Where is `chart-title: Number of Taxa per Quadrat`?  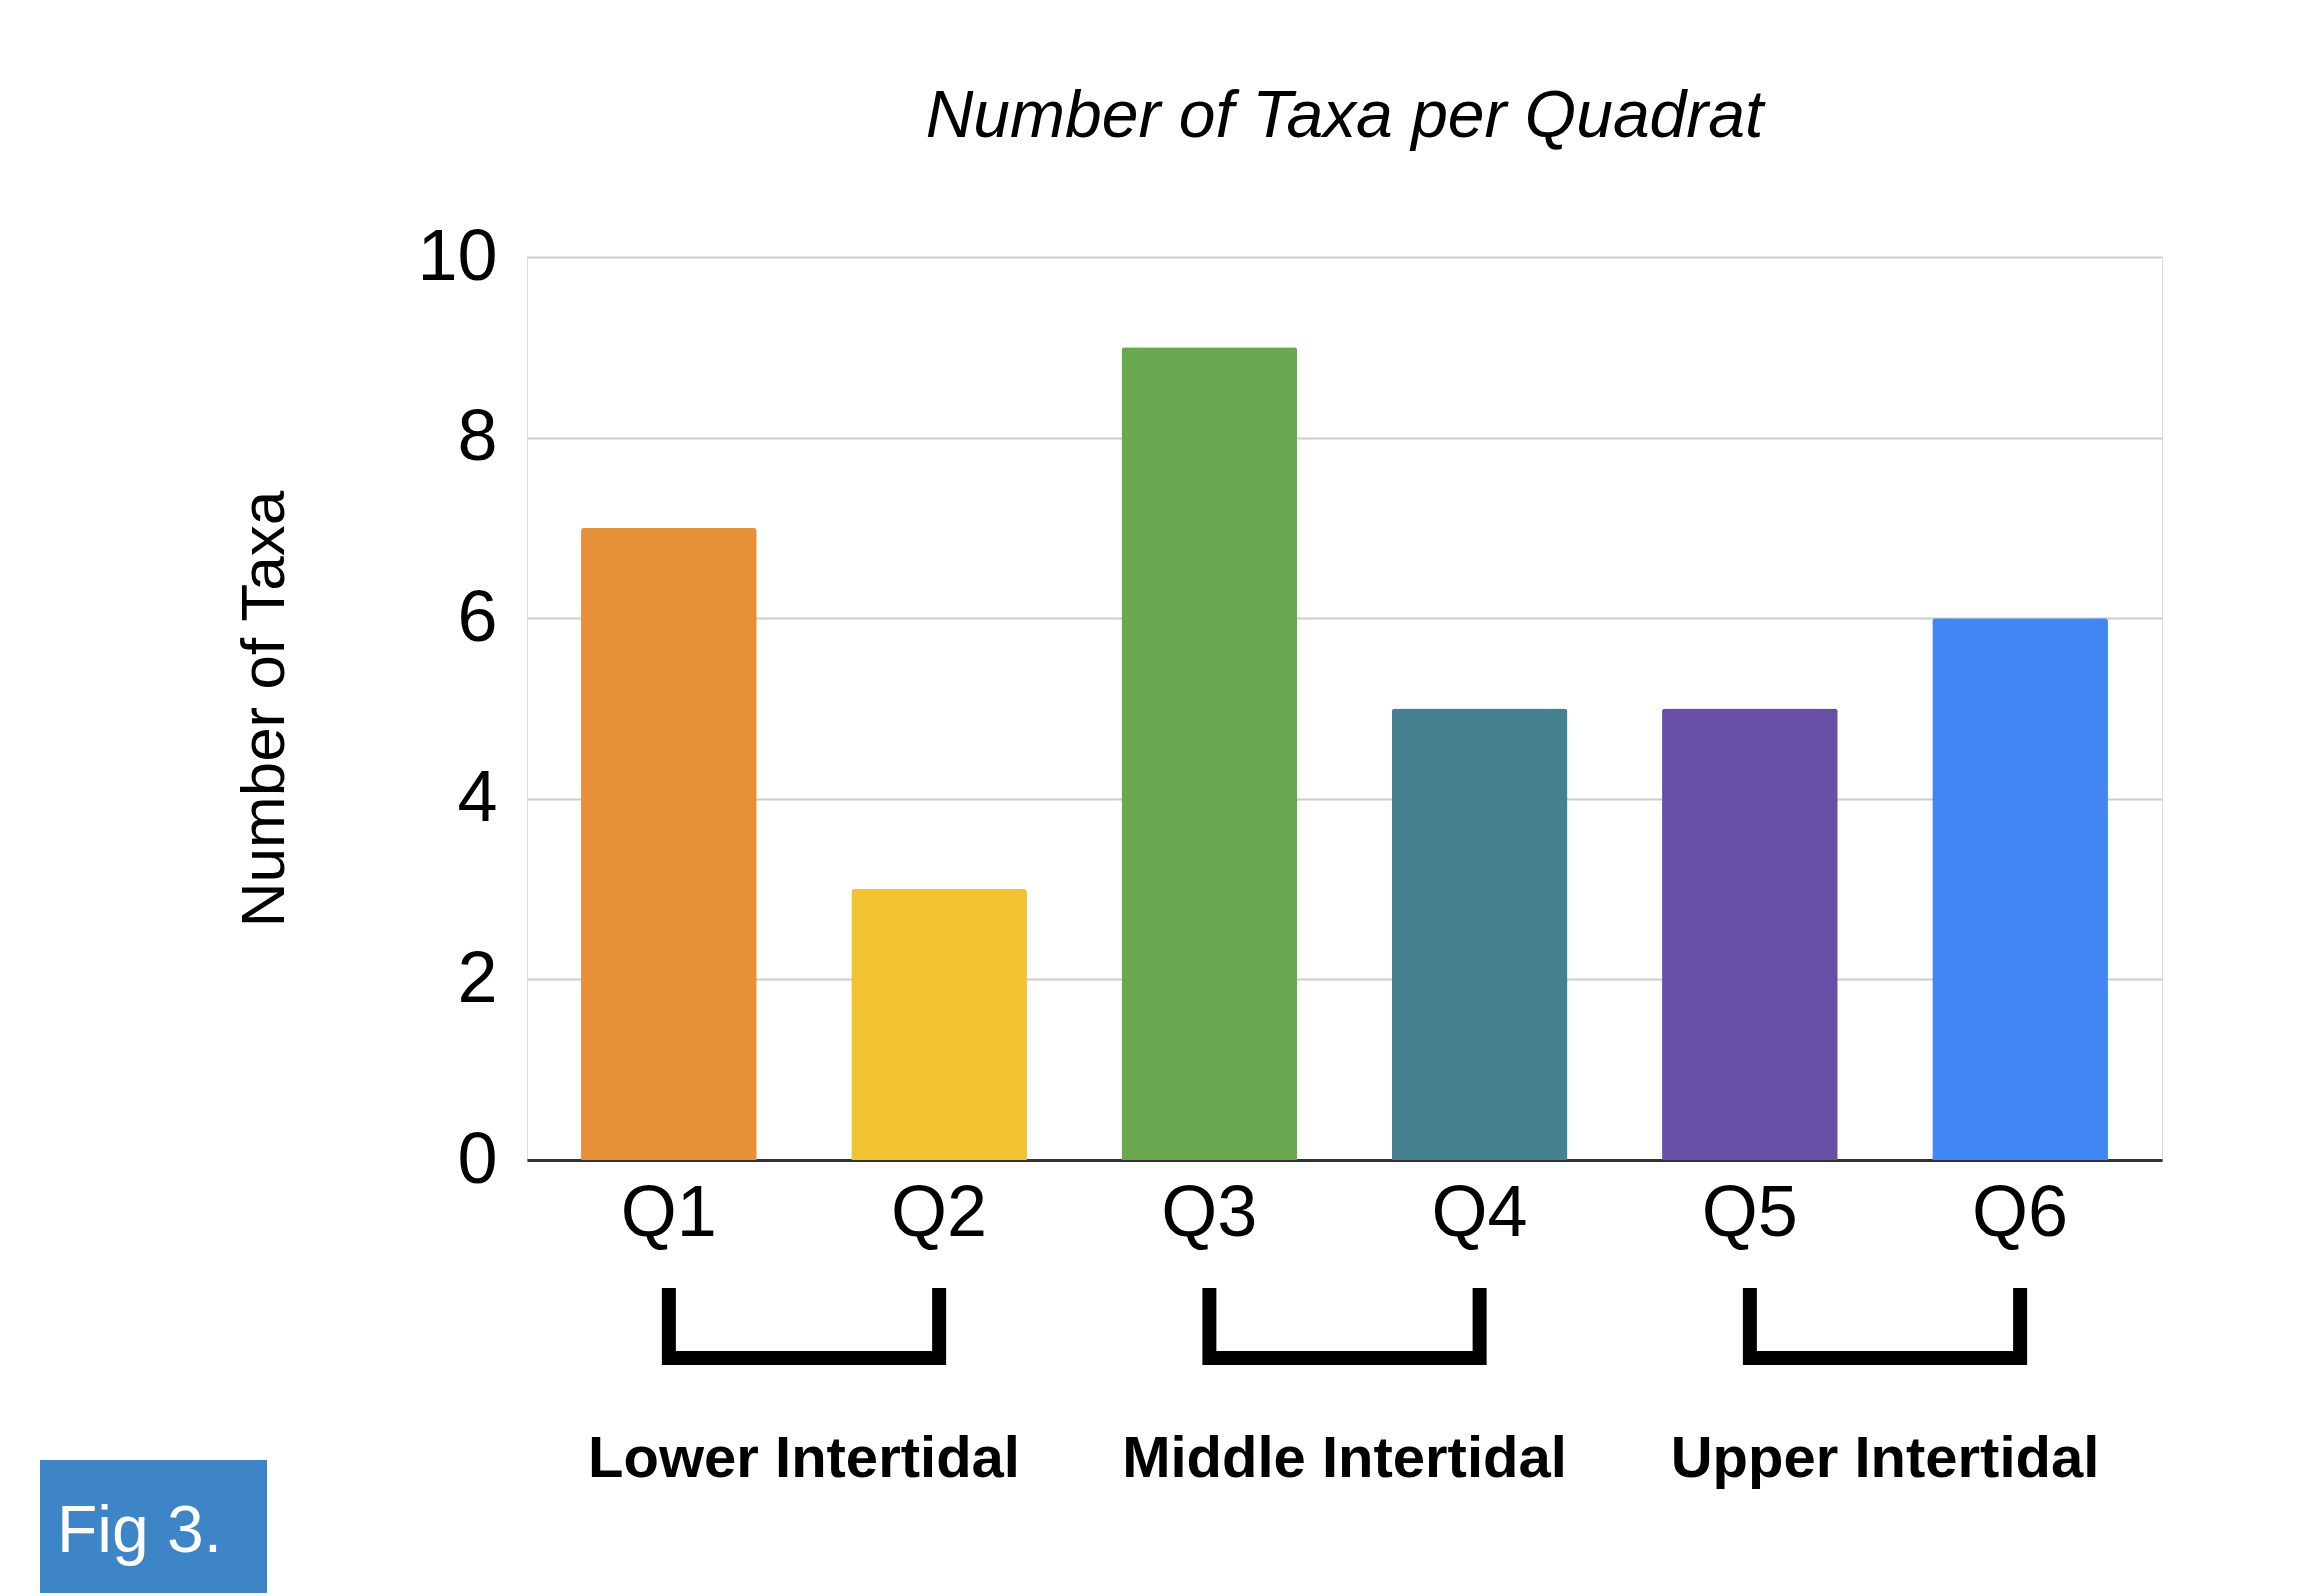 chart-title: Number of Taxa per Quadrat is located at coordinates (1345, 114).